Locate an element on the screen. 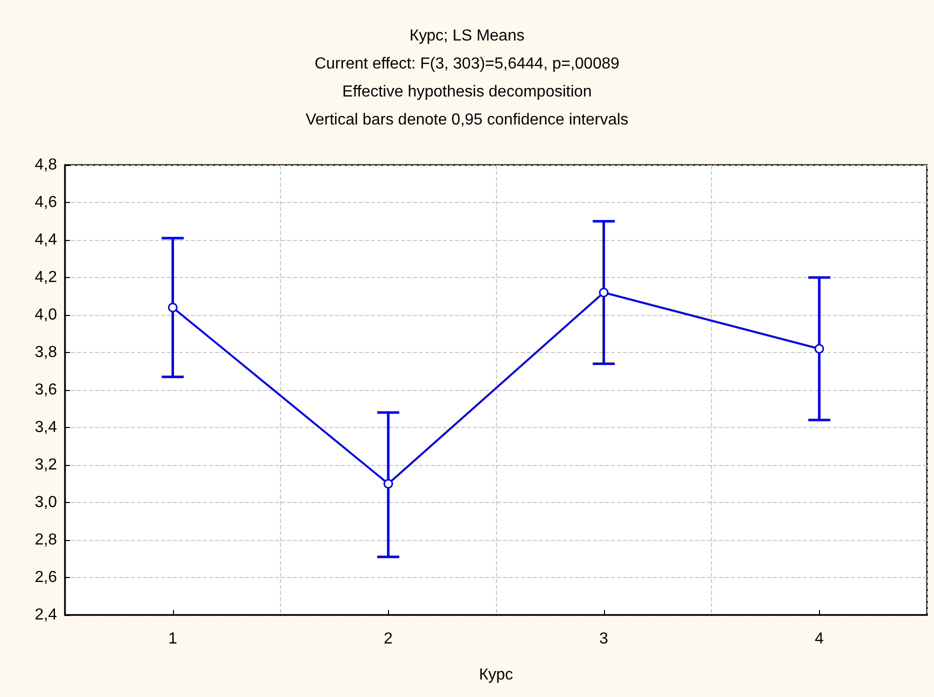  y-tick-label: 3,2 is located at coordinates (46, 465).